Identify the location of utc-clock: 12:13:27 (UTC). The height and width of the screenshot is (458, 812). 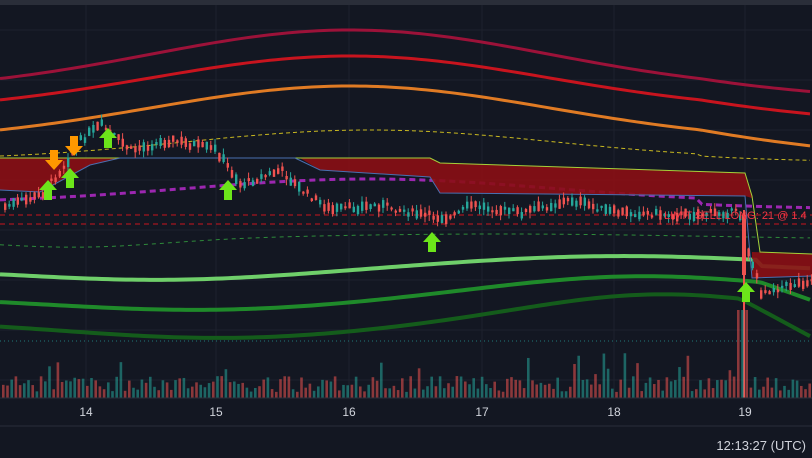
(761, 445).